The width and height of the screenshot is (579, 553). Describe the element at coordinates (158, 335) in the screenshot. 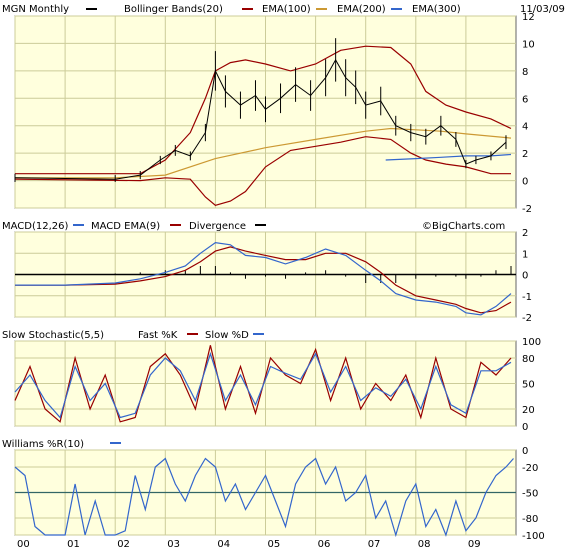

I see `fastk-legend-label: Fast %K` at that location.